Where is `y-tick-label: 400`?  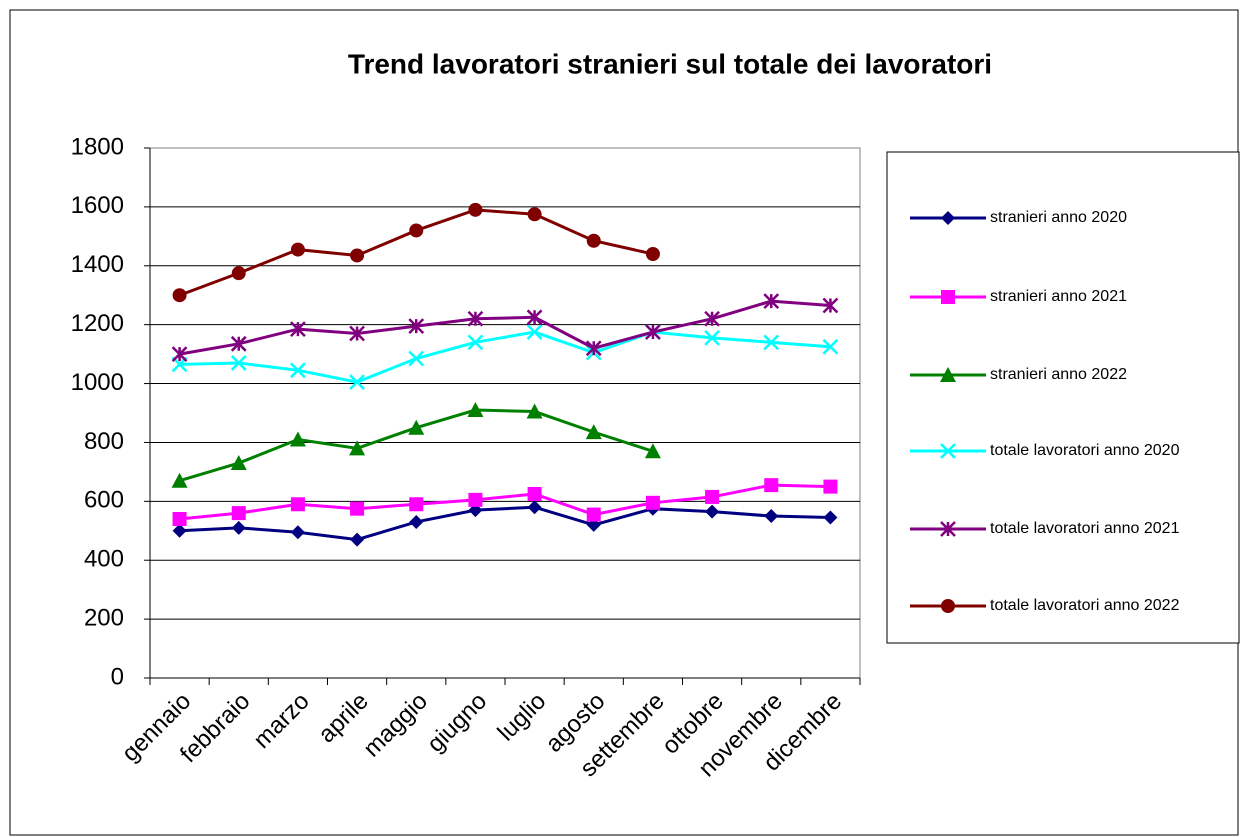 y-tick-label: 400 is located at coordinates (104, 559).